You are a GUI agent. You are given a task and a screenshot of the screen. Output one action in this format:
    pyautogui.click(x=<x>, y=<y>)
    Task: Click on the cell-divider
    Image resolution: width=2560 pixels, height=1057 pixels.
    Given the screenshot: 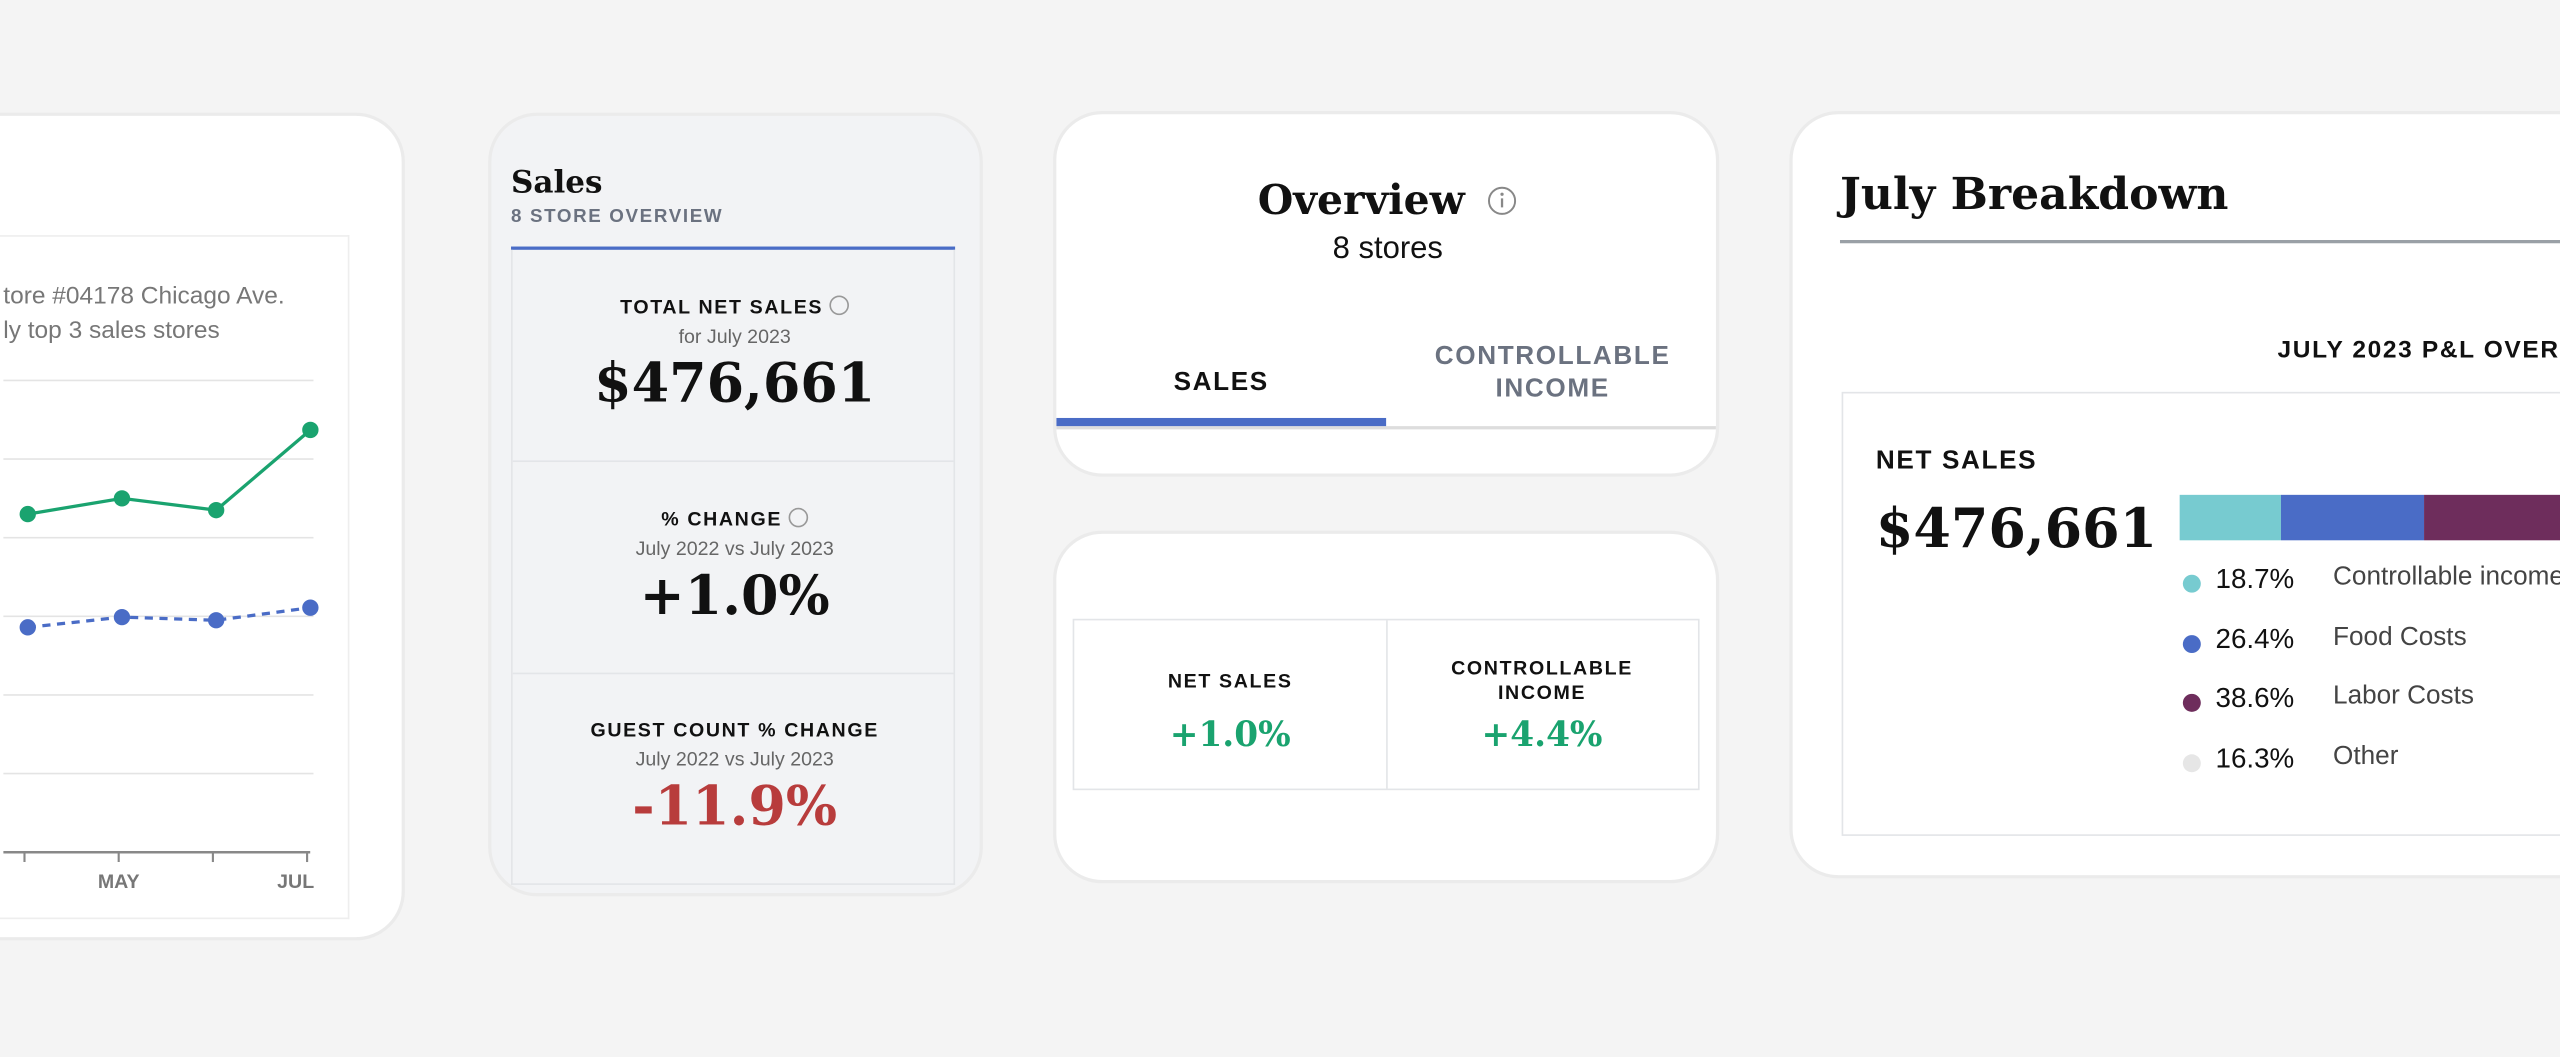 What is the action you would take?
    pyautogui.click(x=1387, y=704)
    